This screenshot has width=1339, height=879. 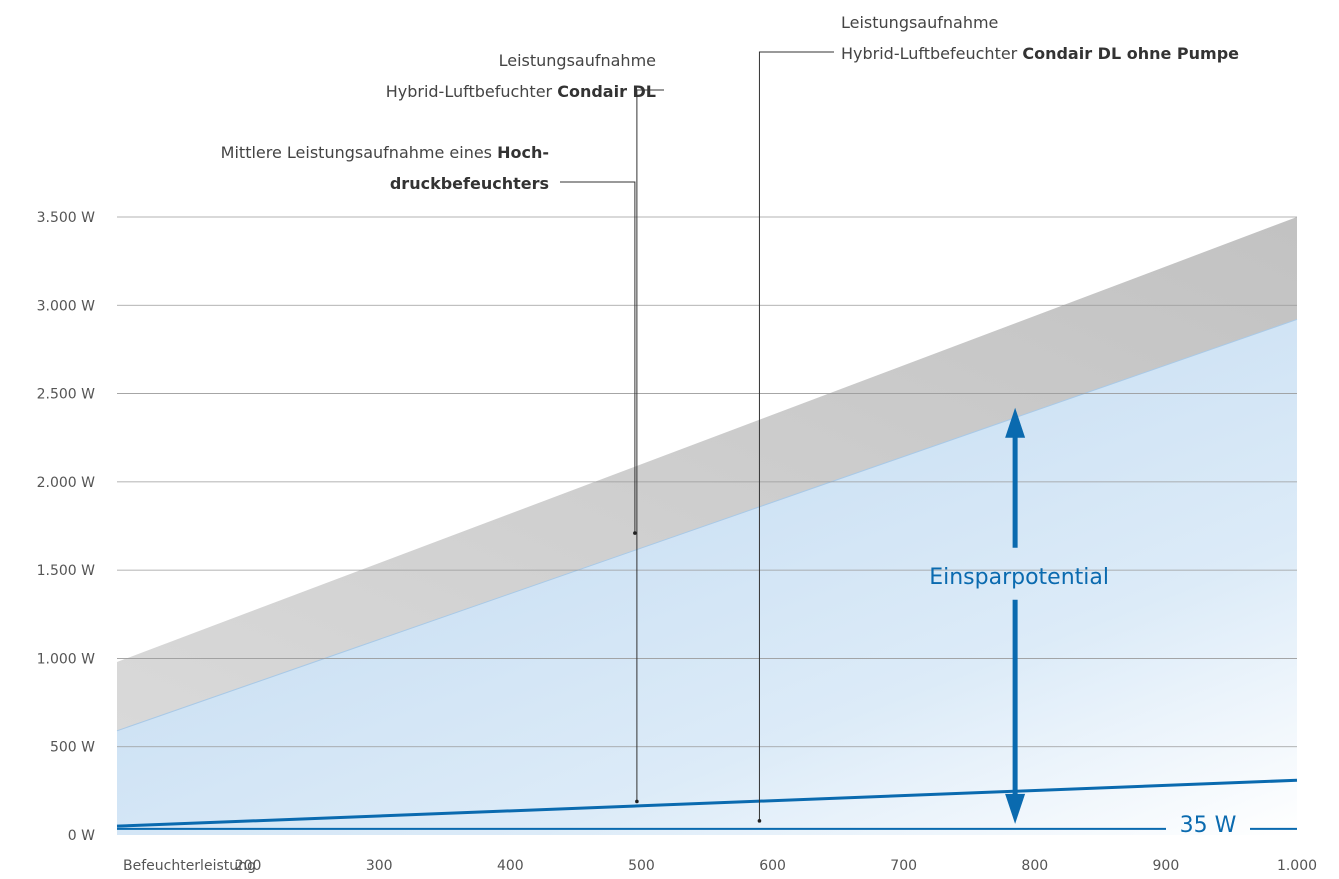 I want to click on x-axis-label: Befeuchterleistung, so click(x=189, y=866).